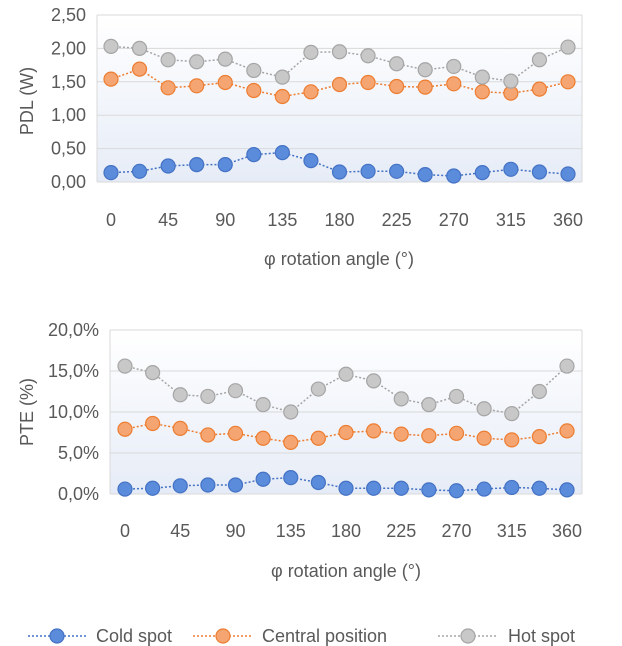  What do you see at coordinates (282, 220) in the screenshot?
I see `pdl-x-tick-label: 135` at bounding box center [282, 220].